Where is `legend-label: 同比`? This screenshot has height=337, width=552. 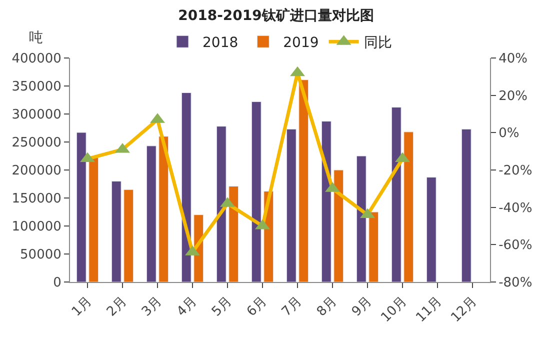
legend-label: 同比 is located at coordinates (378, 43).